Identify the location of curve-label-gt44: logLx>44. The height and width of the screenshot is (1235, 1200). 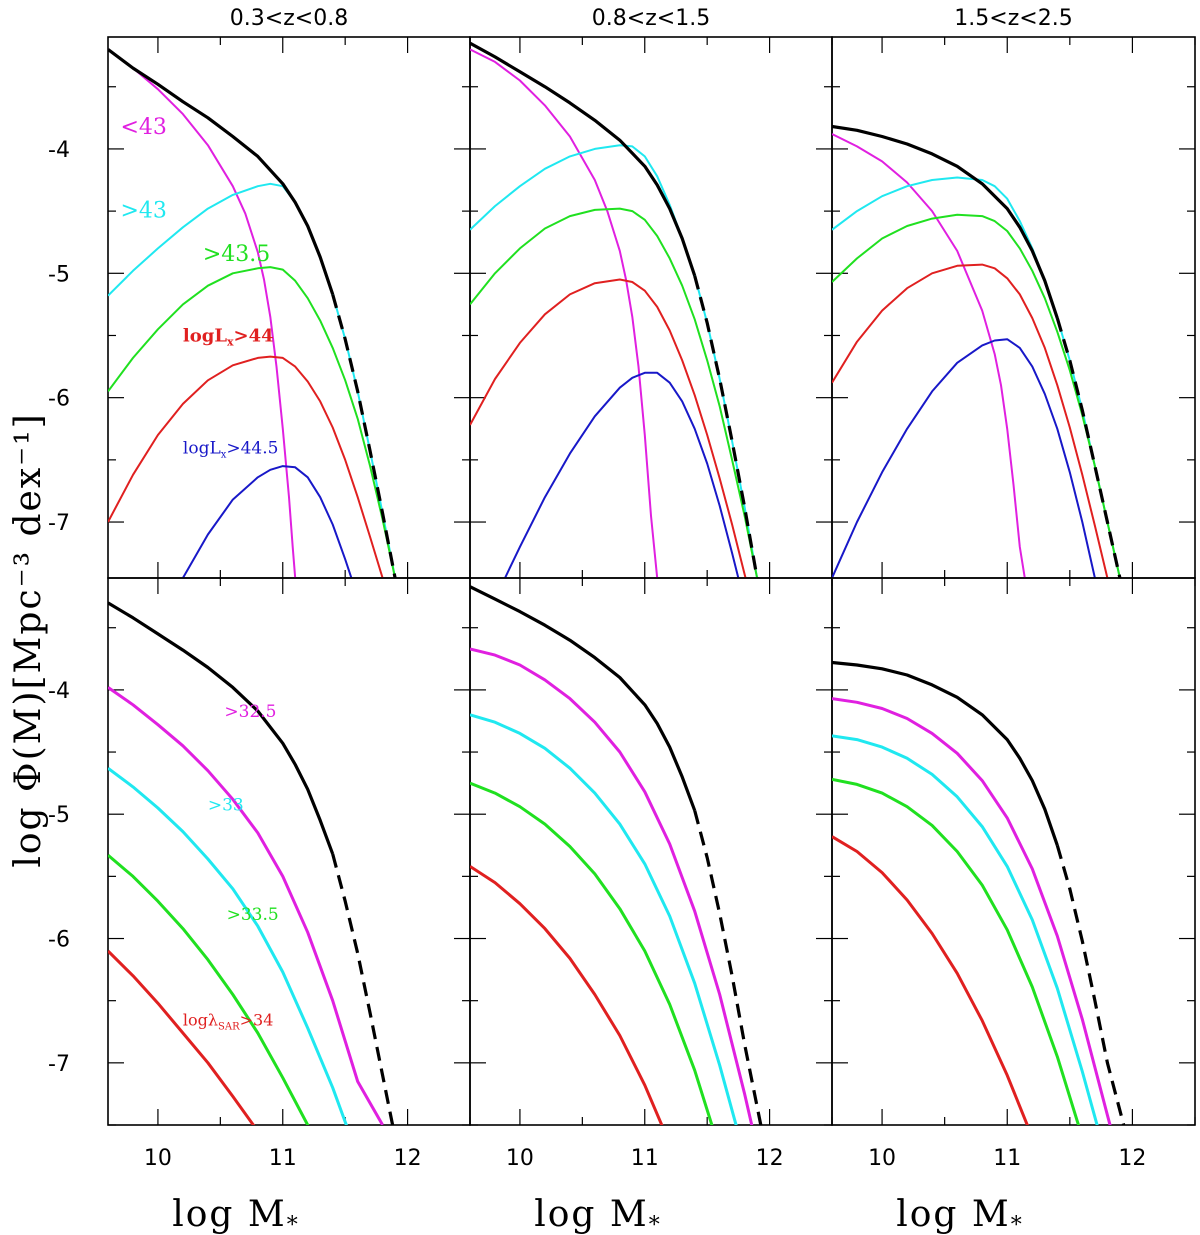
(228, 337).